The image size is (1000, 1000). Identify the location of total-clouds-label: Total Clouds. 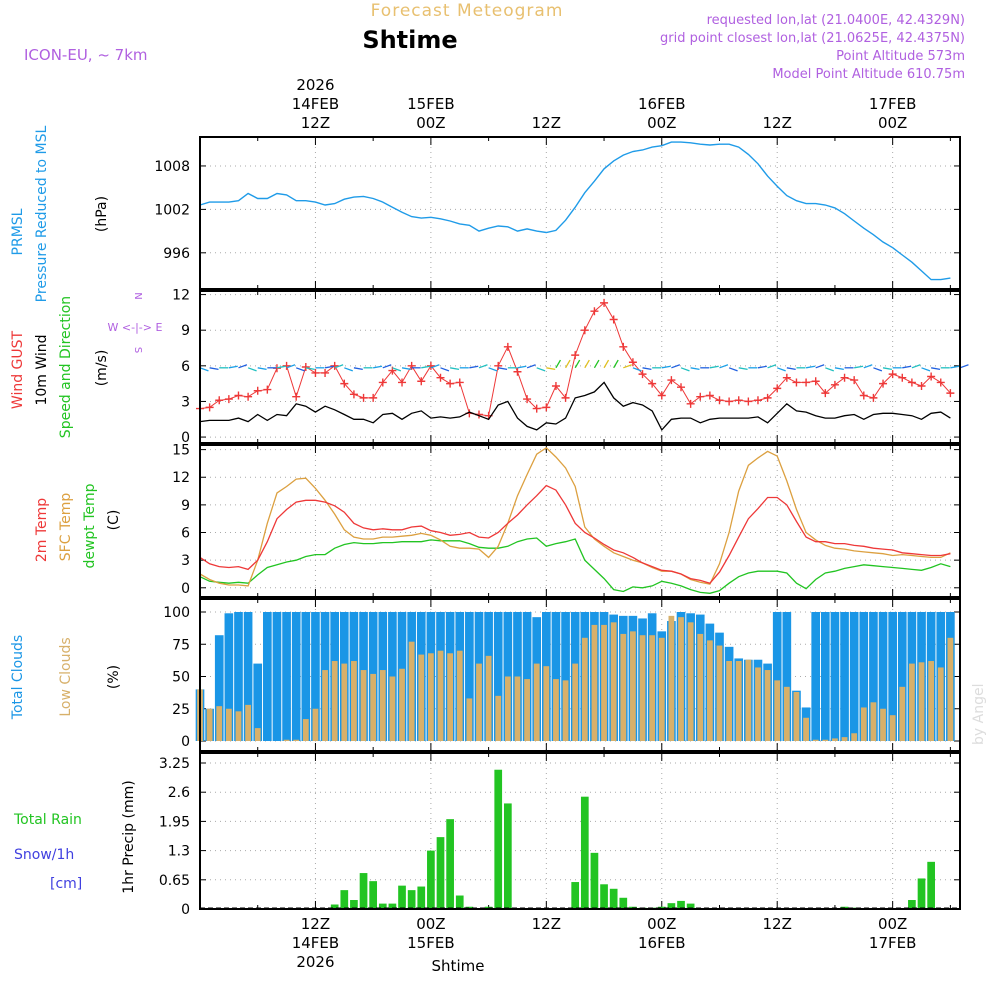
(18, 677).